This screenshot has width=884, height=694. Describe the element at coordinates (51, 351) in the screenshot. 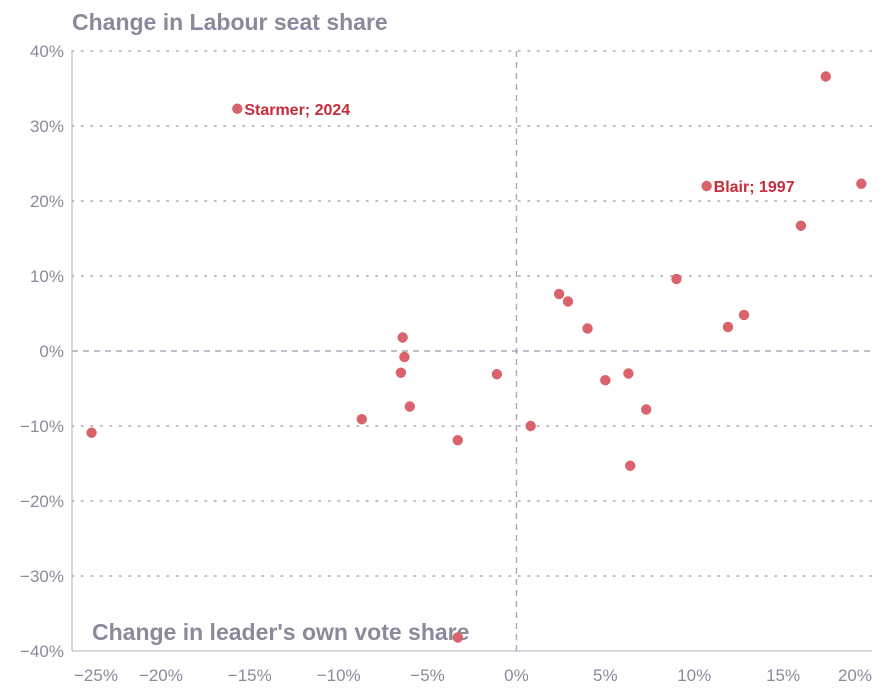

I see `y-tick-label: 0%` at that location.